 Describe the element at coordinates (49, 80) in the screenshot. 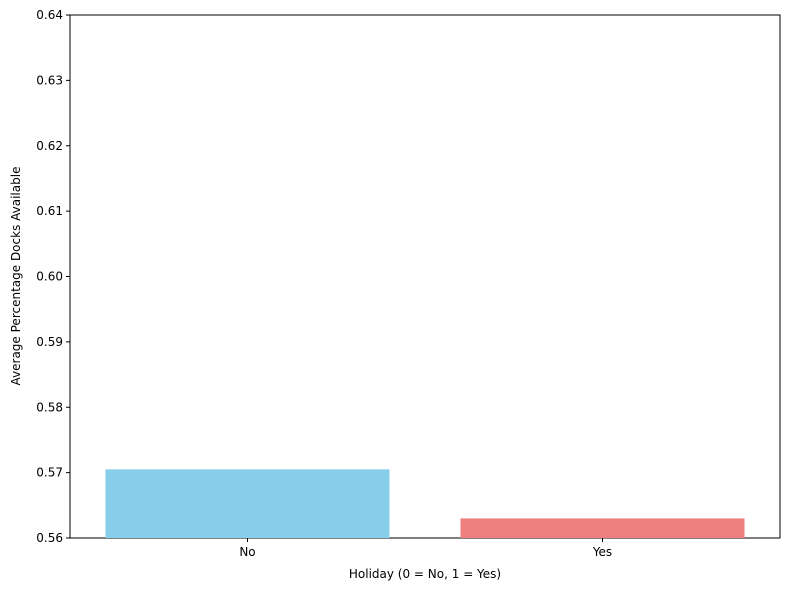

I see `y-tick-label: 0.63` at that location.